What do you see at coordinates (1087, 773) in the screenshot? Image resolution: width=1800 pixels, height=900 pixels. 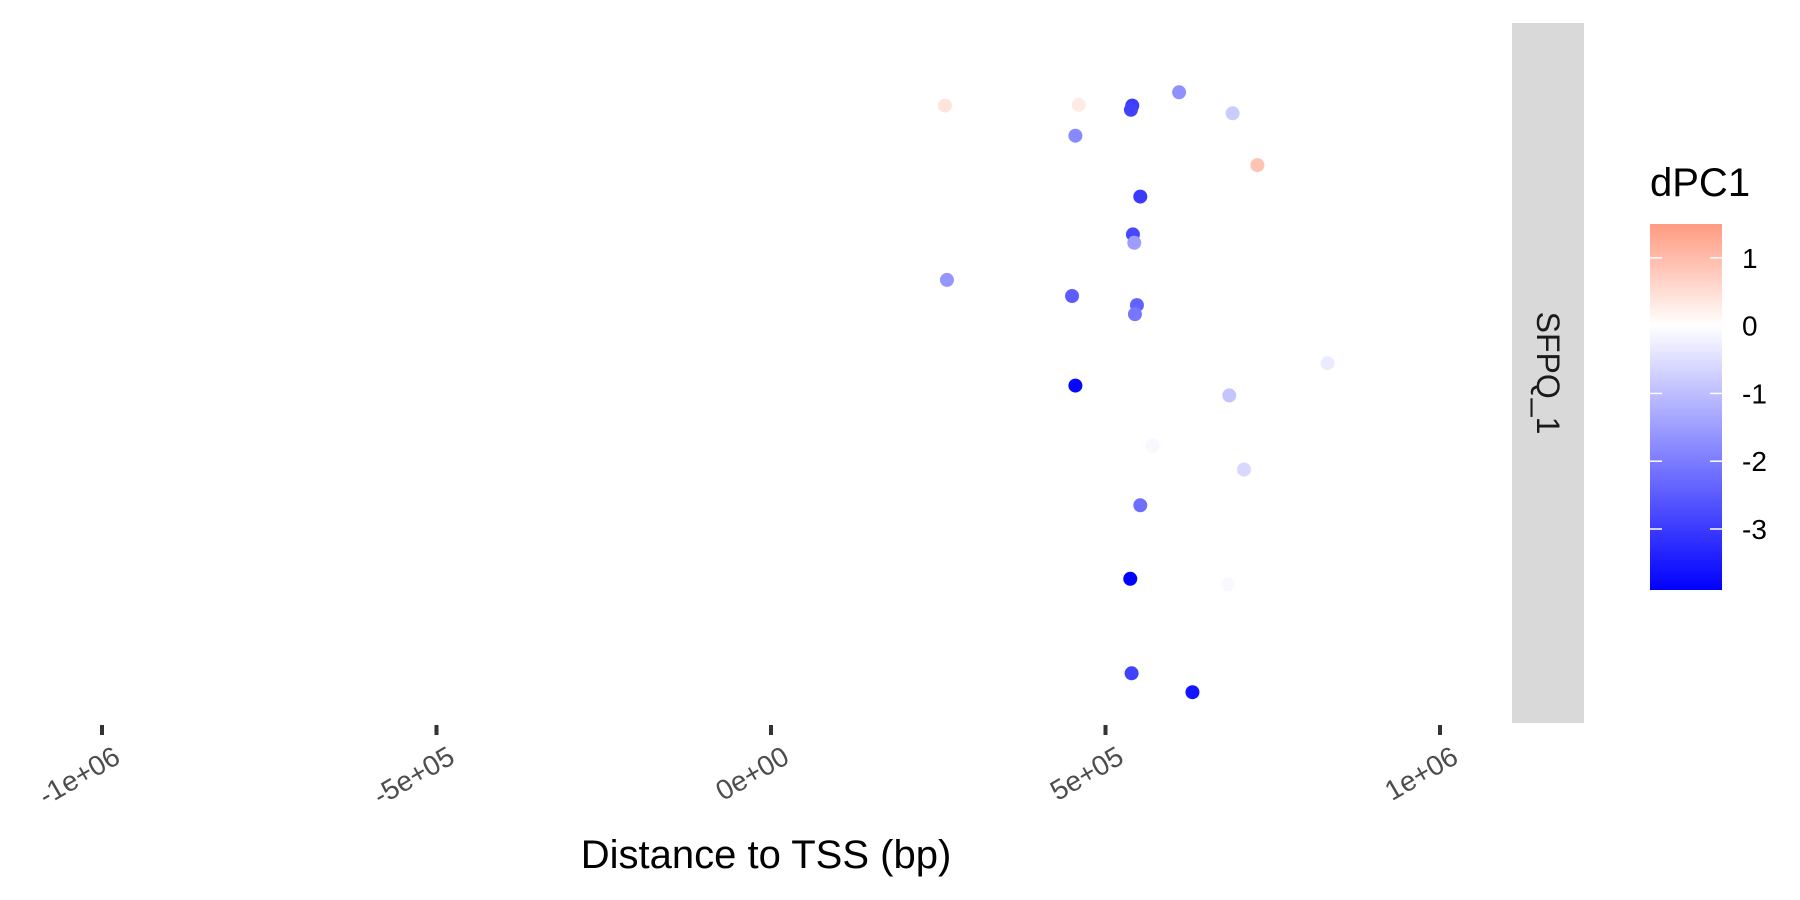 I see `x-tick-label: 5e+05` at bounding box center [1087, 773].